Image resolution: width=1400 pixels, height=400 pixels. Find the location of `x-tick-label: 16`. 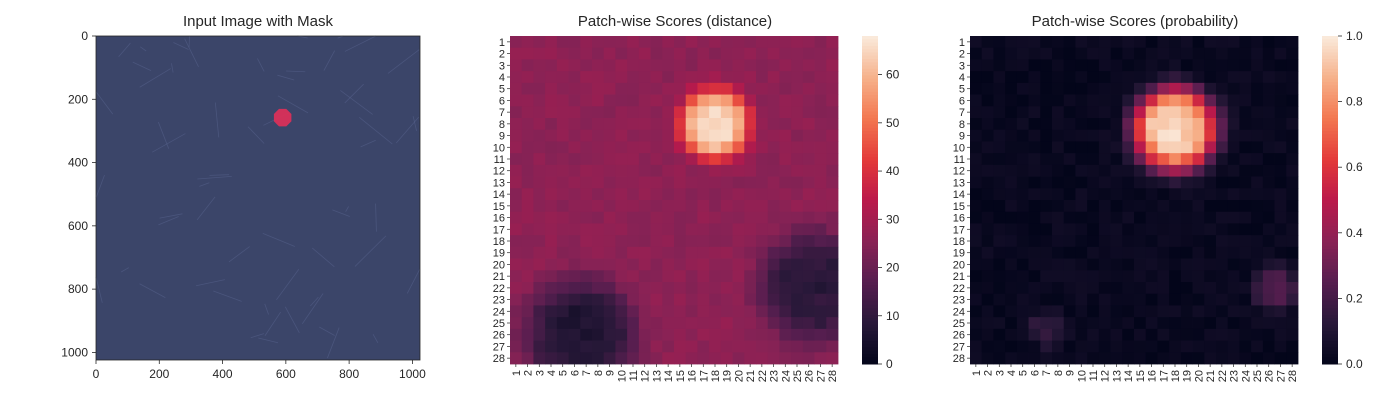

x-tick-label: 16 is located at coordinates (693, 376).